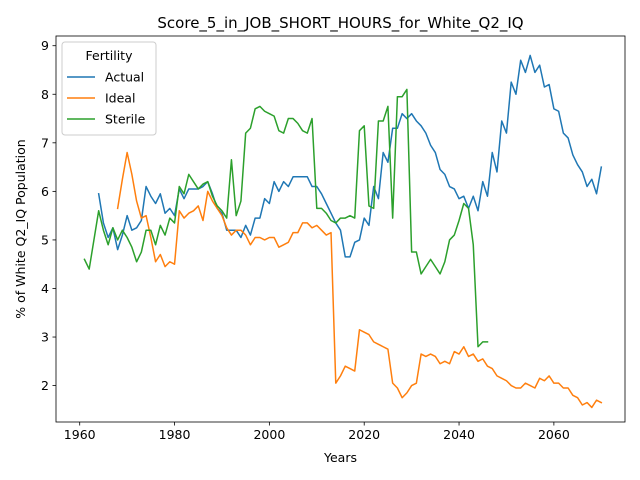  What do you see at coordinates (124, 77) in the screenshot?
I see `legend-label-actual: Actual` at bounding box center [124, 77].